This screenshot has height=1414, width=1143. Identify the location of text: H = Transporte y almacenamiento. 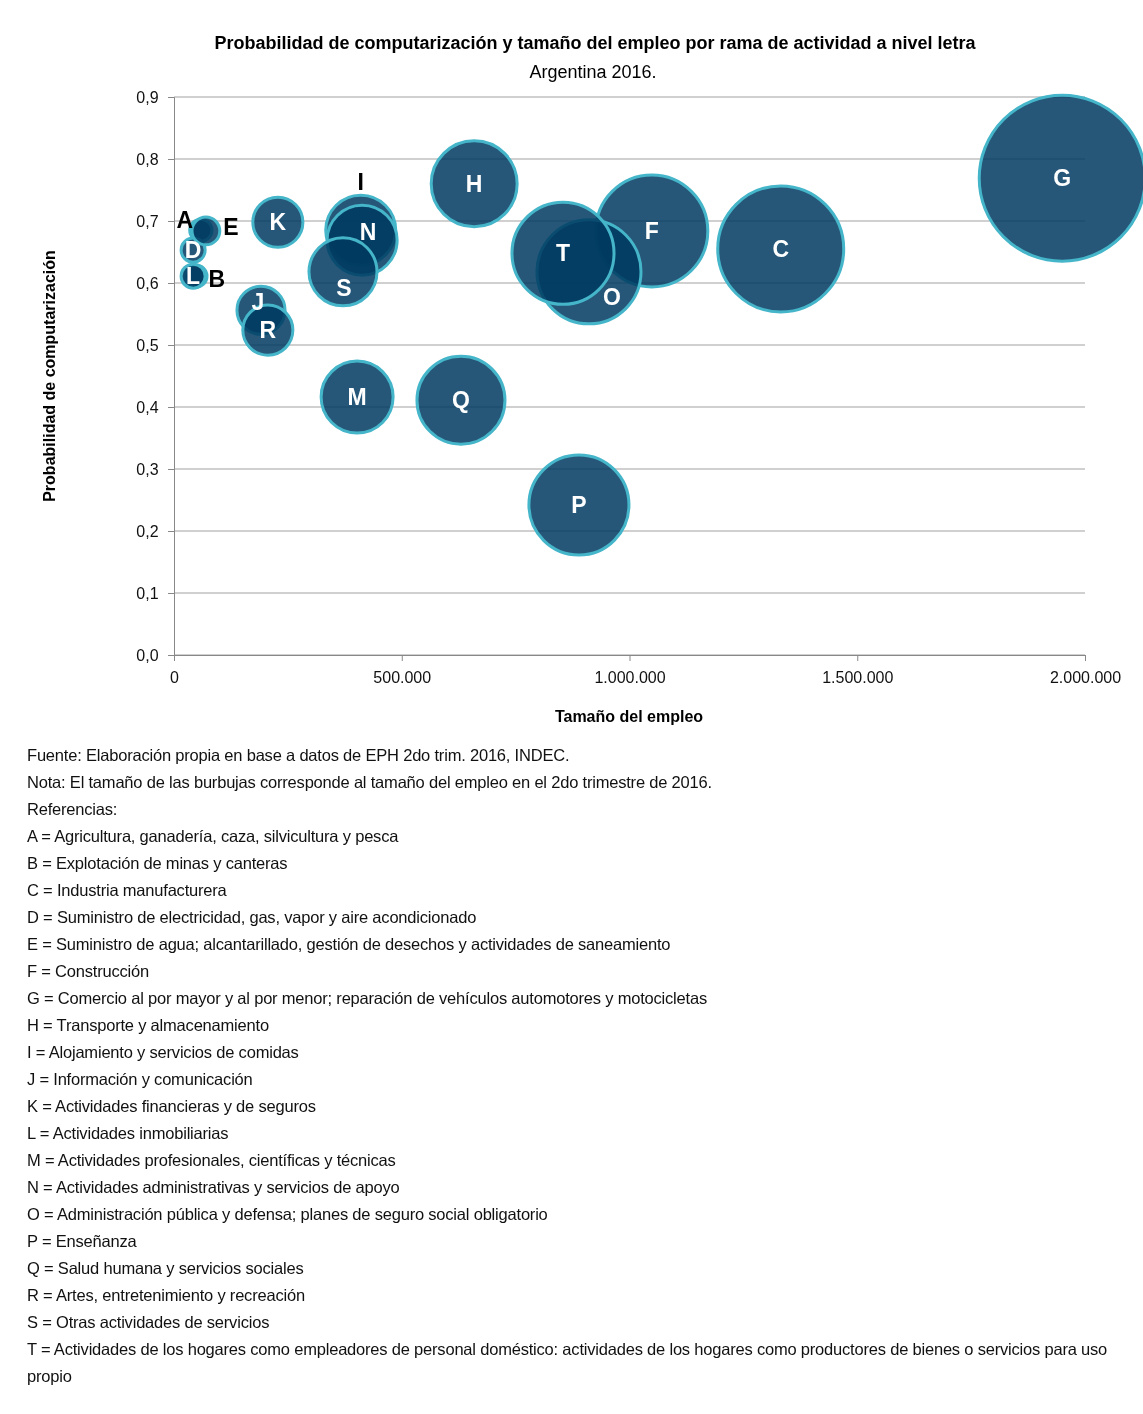
(148, 1025).